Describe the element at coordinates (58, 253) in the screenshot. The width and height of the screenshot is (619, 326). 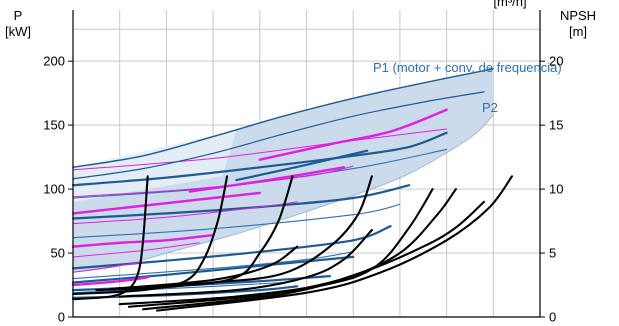
I see `y-left-tick-label: 50` at that location.